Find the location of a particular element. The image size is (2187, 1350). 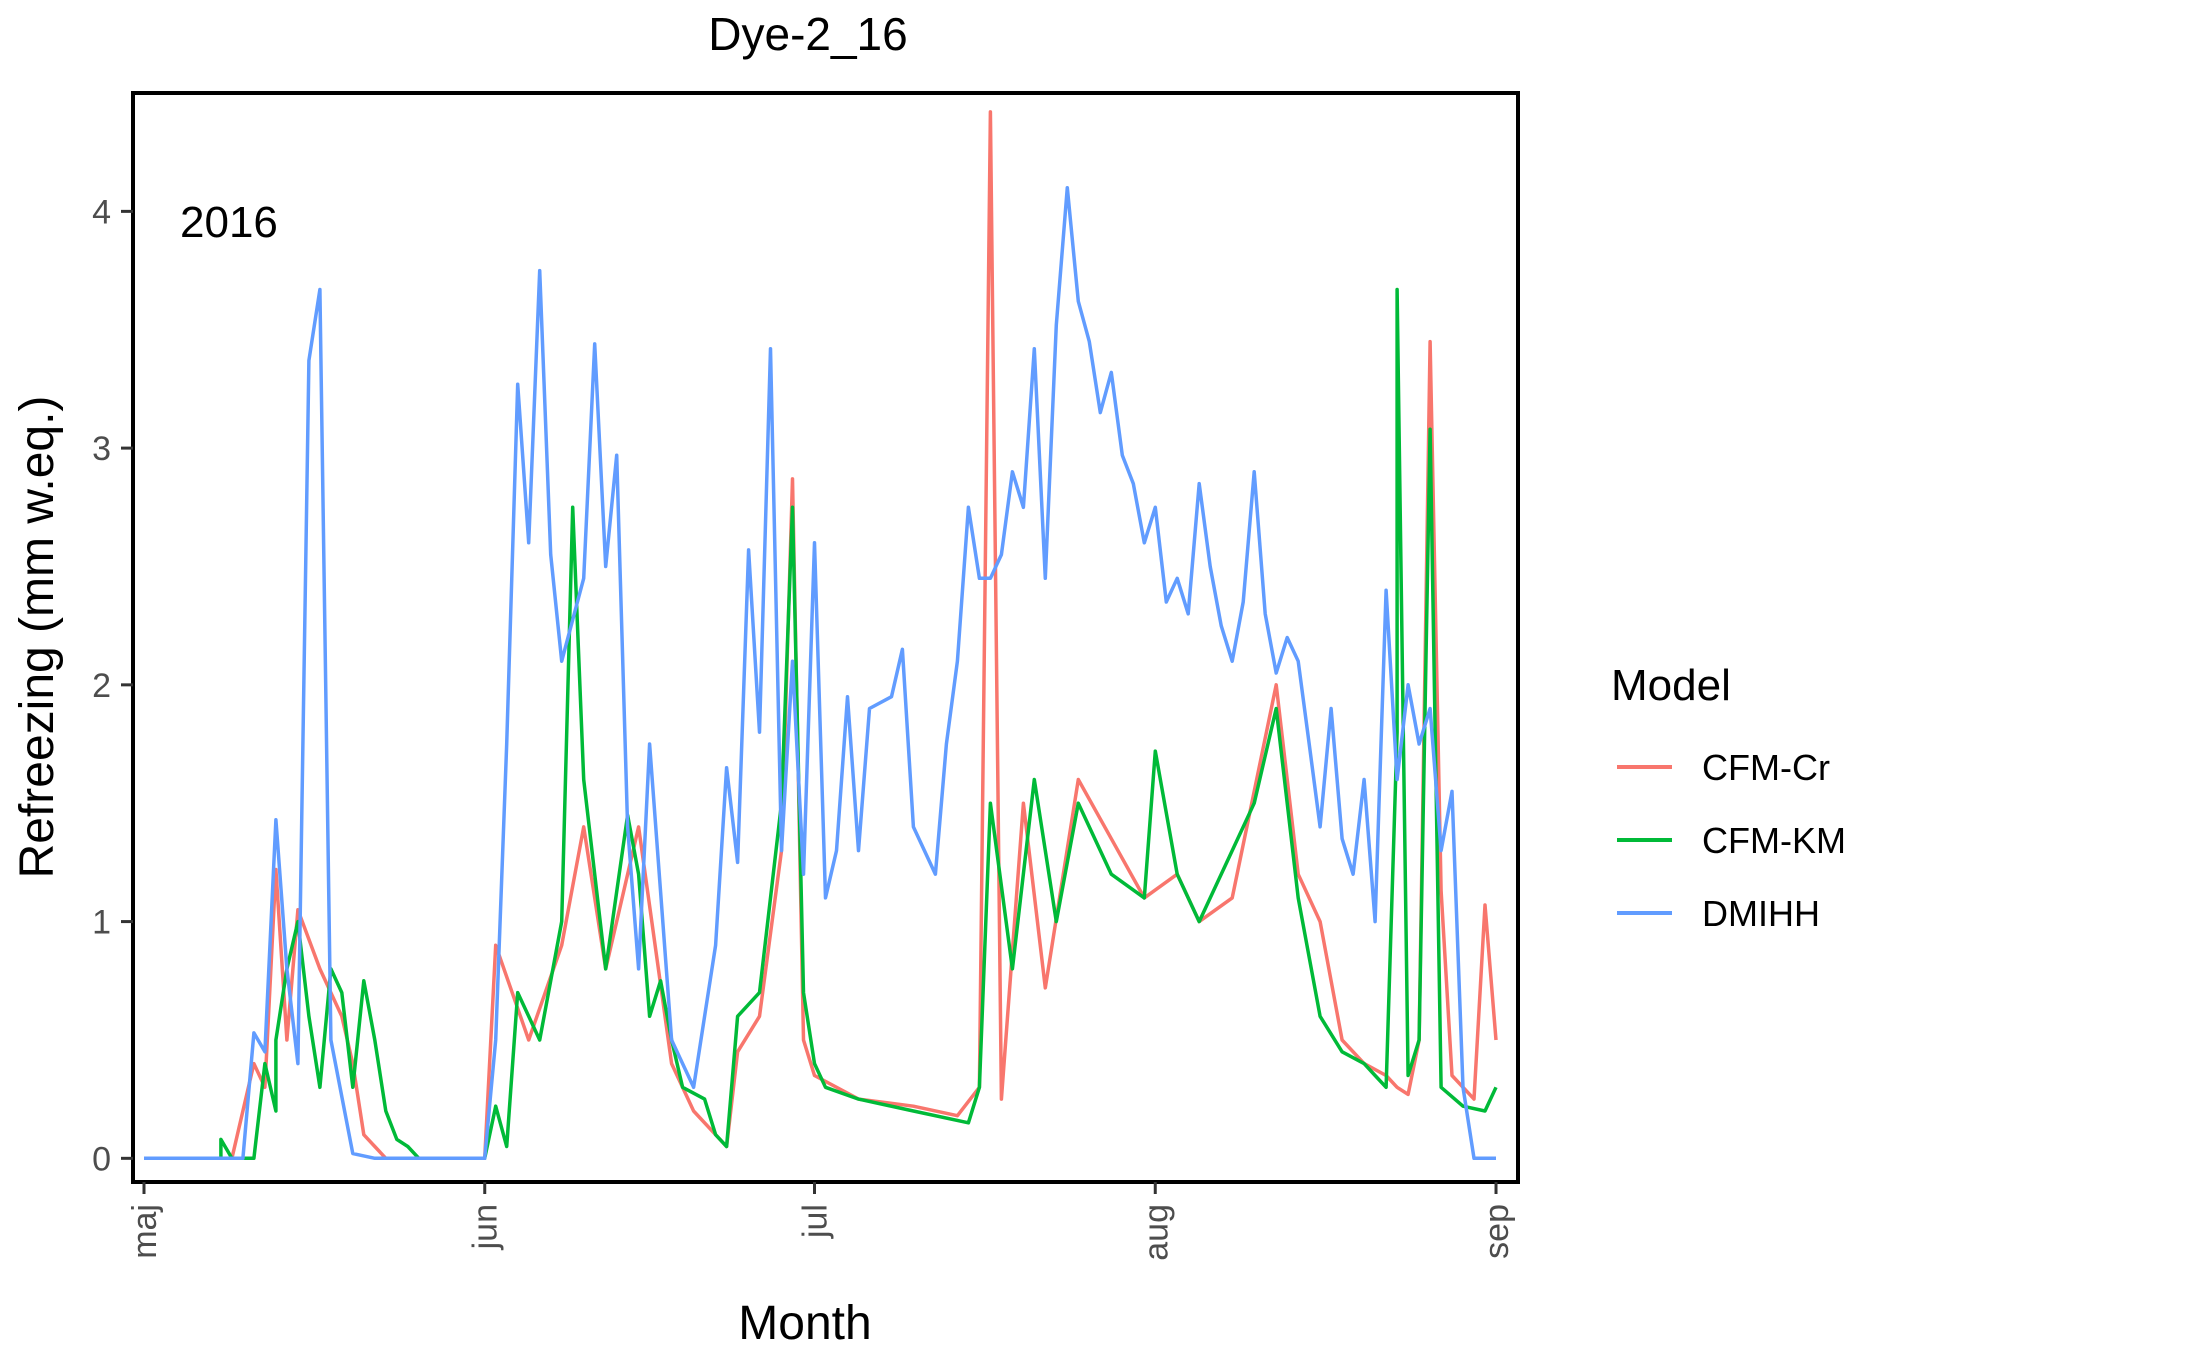

x-tick-label: jun is located at coordinates (486, 1227).